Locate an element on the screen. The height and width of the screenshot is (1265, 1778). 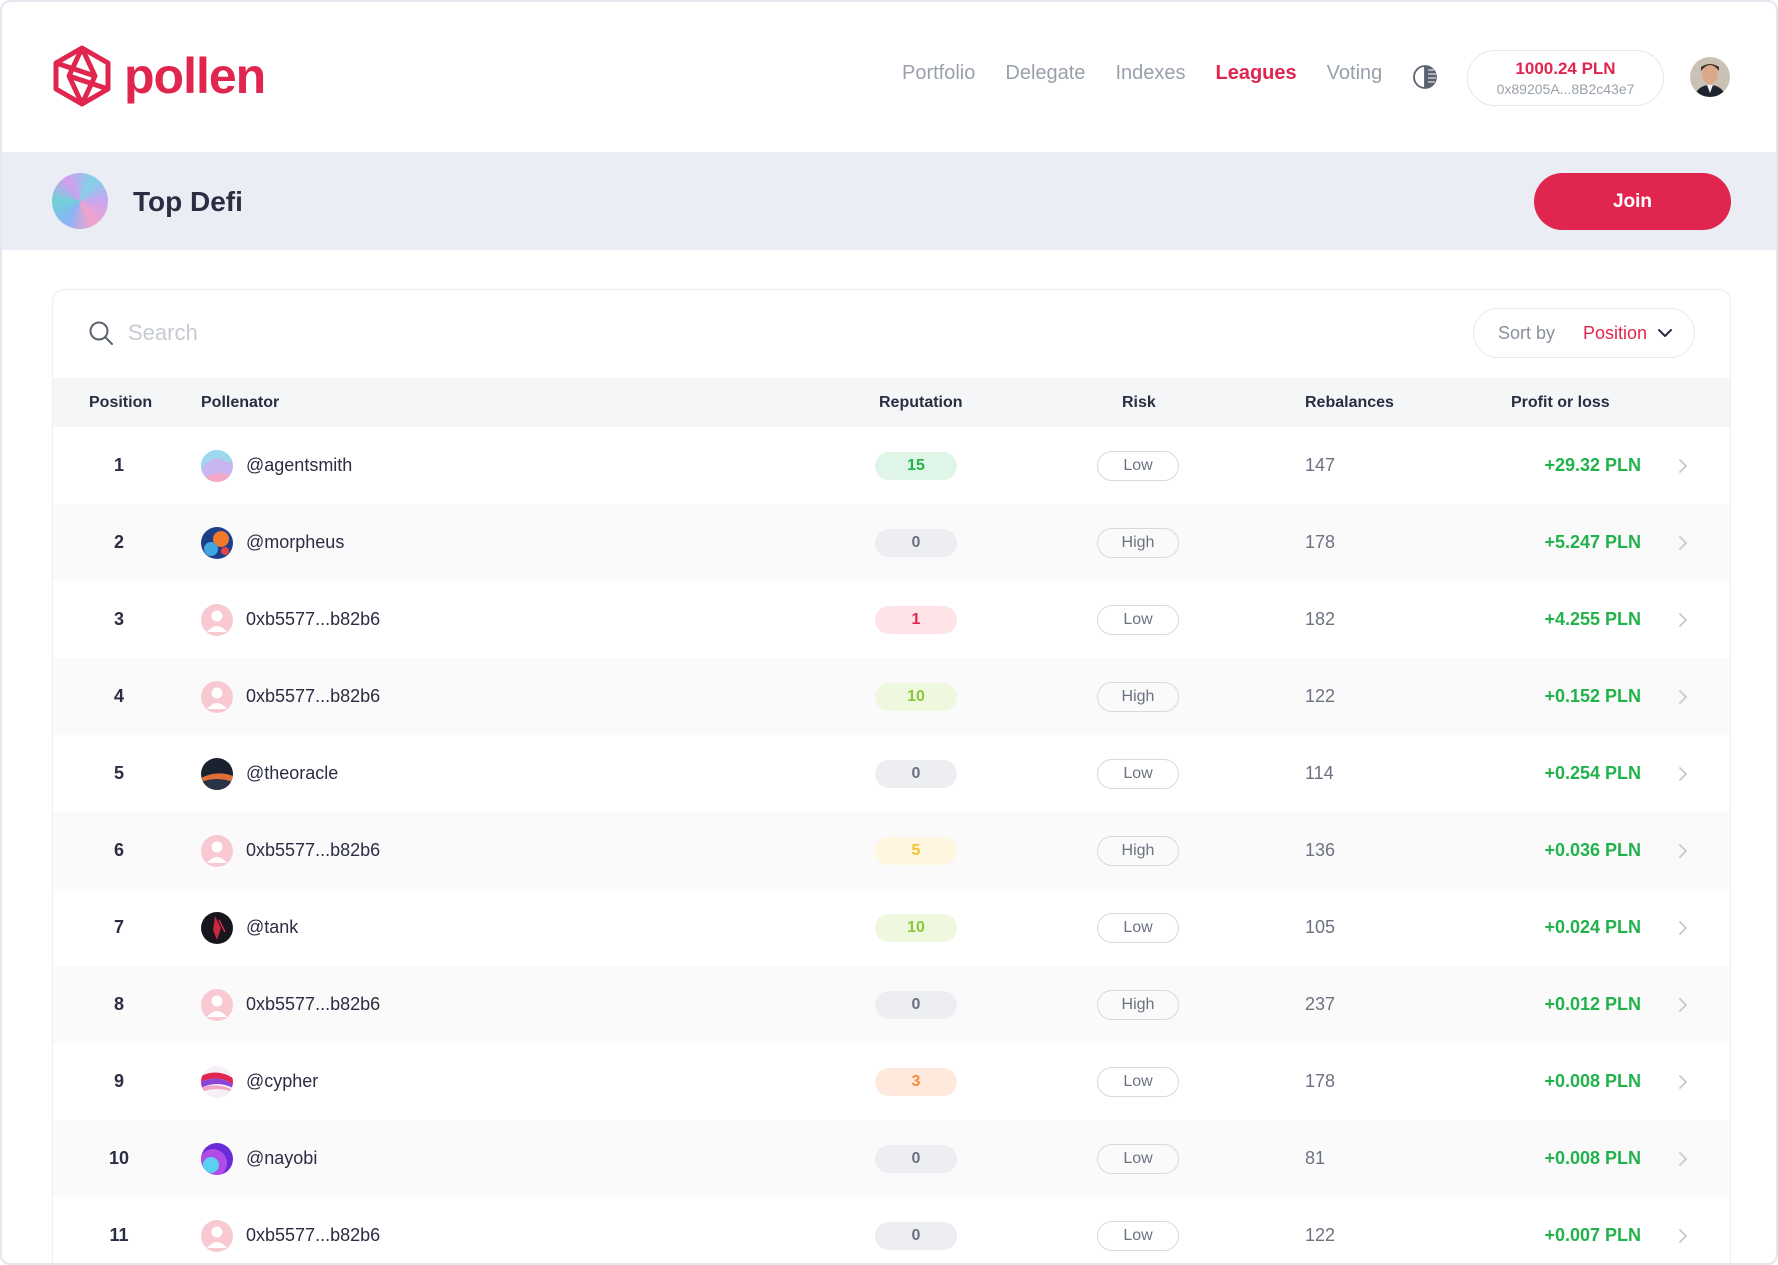
table-row: 3 0xb5577...b82b6 1 Low 182 +4.255 PLN is located at coordinates (891, 619).